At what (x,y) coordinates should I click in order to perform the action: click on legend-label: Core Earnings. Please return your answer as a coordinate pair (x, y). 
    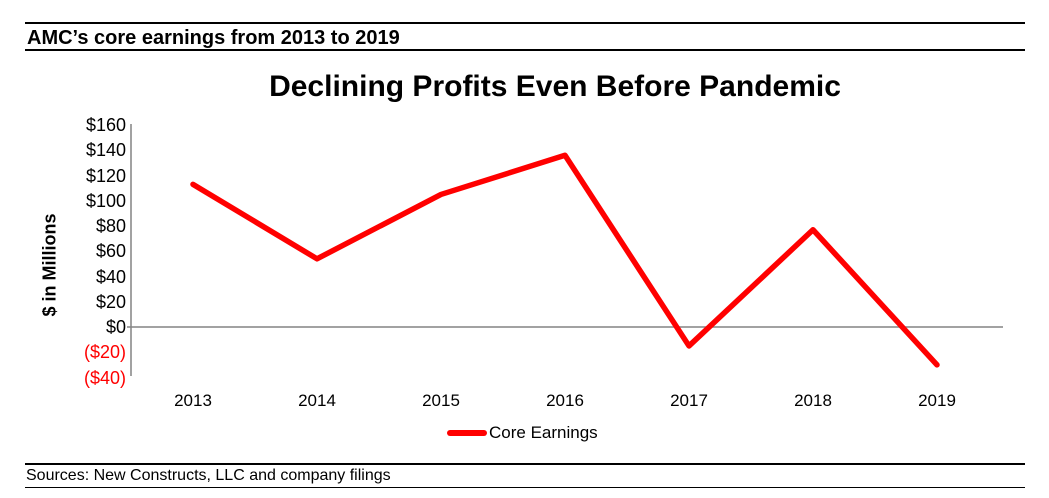
    Looking at the image, I should click on (543, 432).